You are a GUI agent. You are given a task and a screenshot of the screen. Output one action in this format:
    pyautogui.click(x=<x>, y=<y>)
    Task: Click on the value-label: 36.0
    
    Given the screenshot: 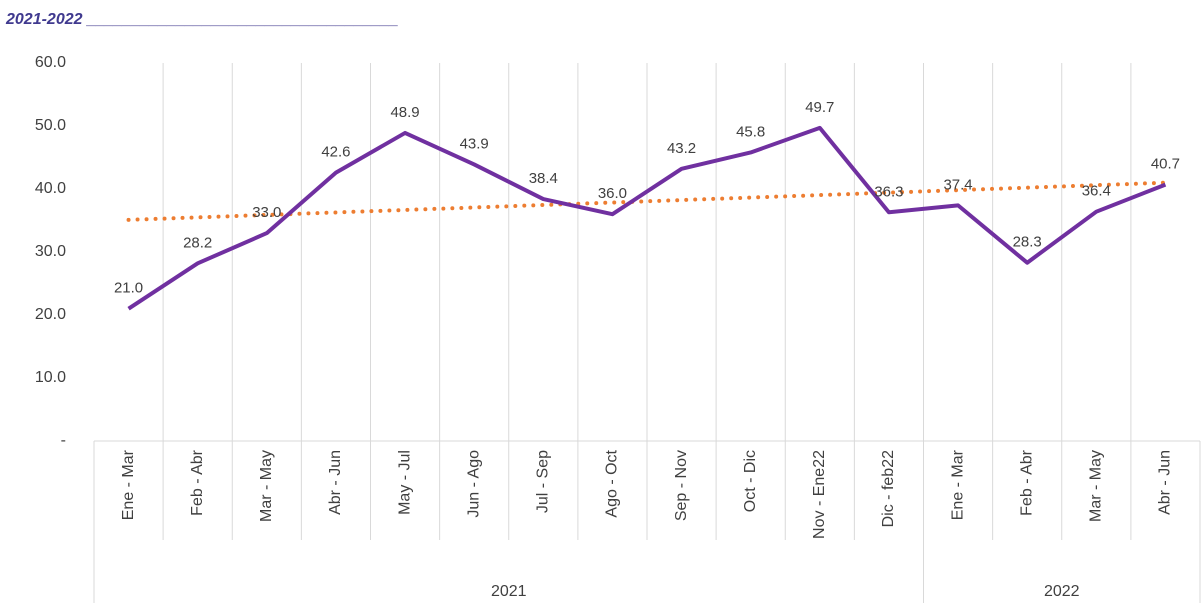 What is the action you would take?
    pyautogui.click(x=612, y=193)
    